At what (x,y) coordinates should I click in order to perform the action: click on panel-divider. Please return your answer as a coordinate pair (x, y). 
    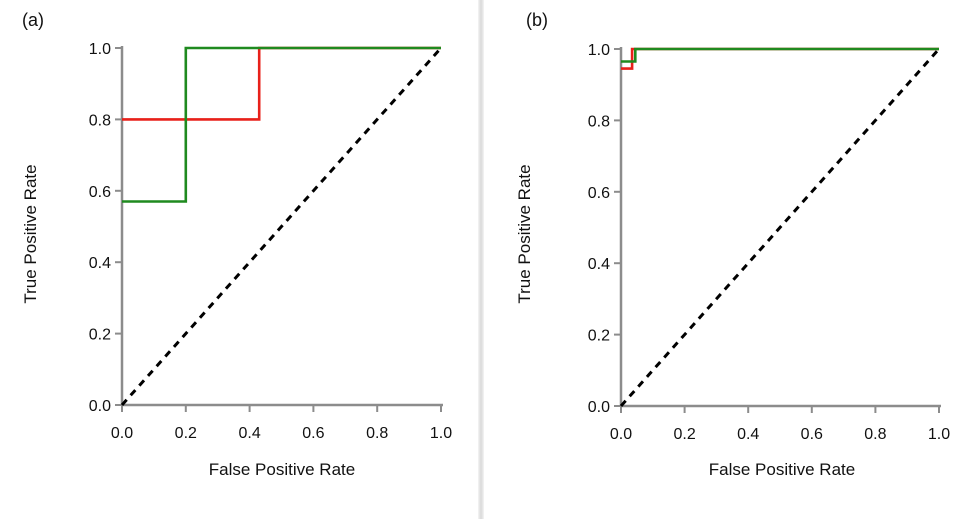
    Looking at the image, I should click on (481, 259).